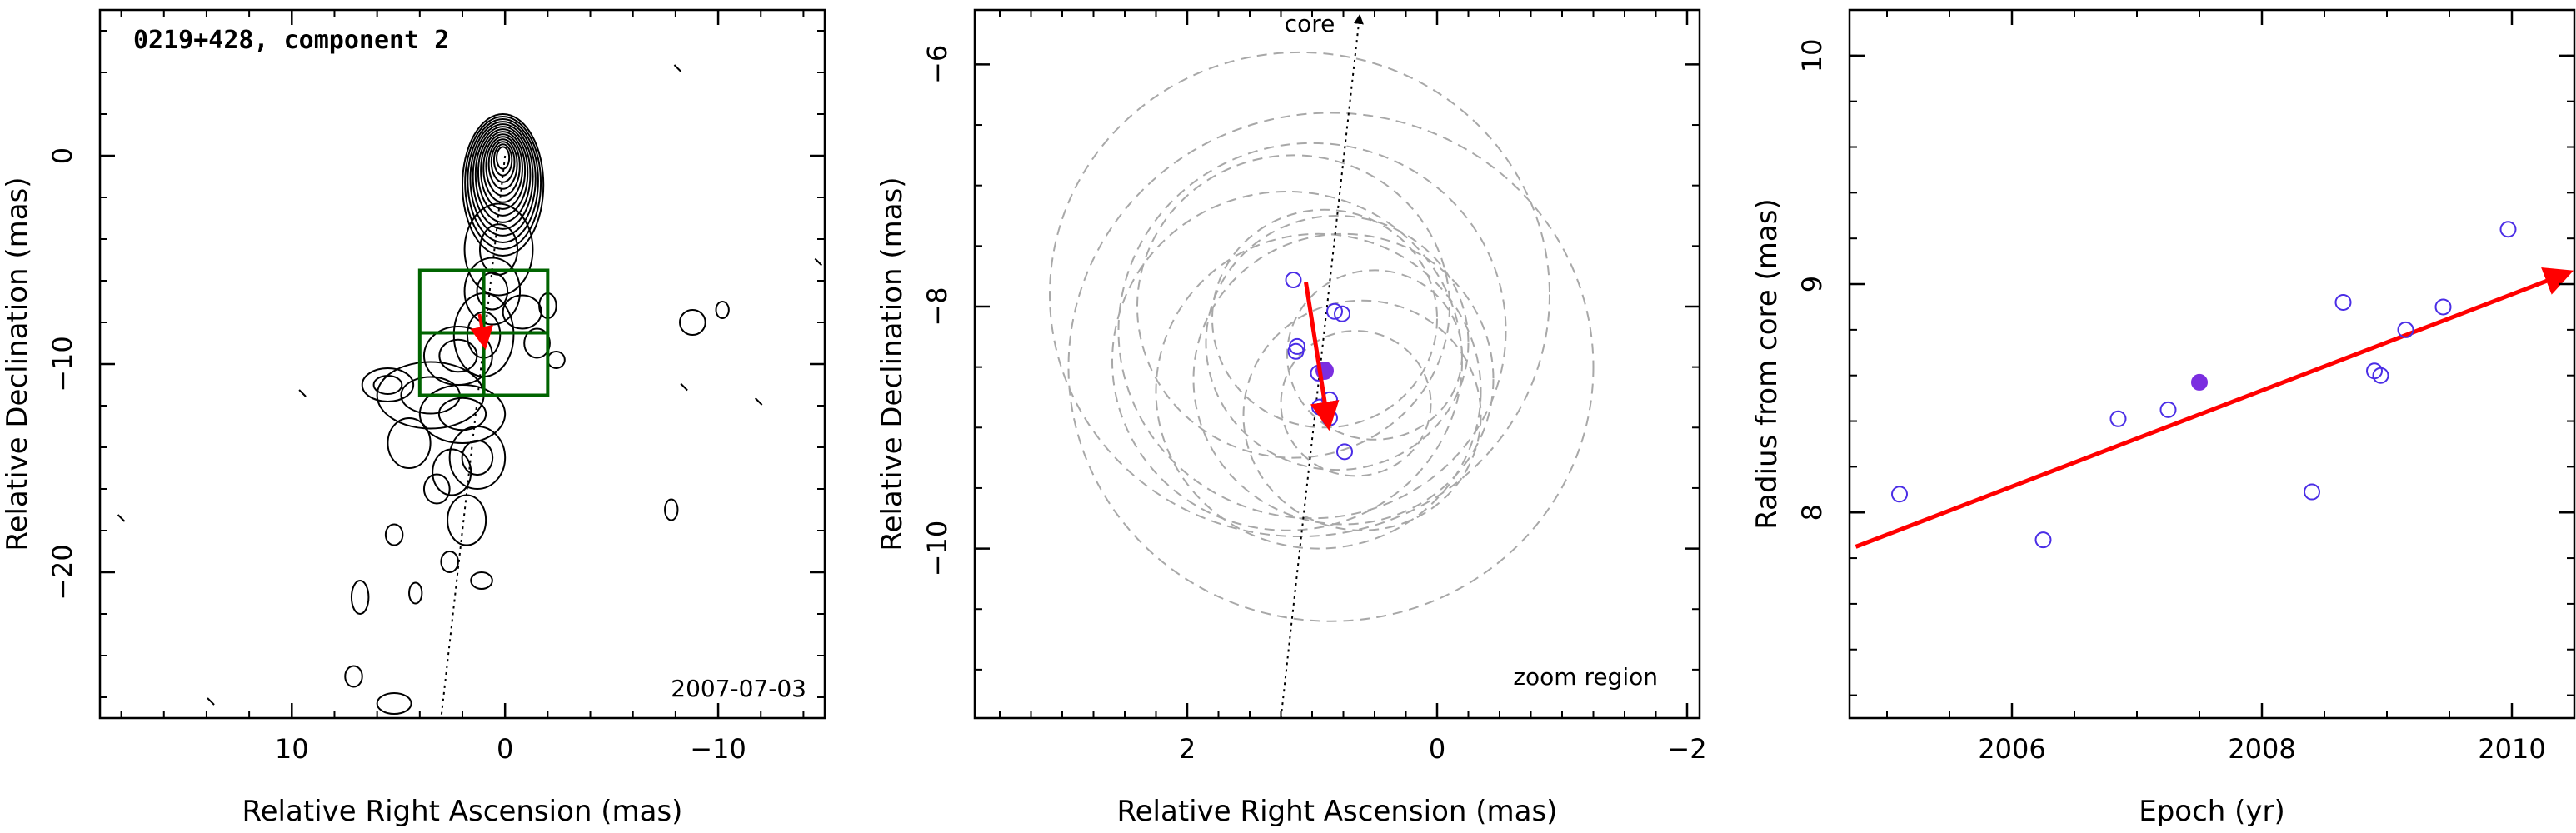  I want to click on y-axis-label: Radius from core (mas), so click(1767, 363).